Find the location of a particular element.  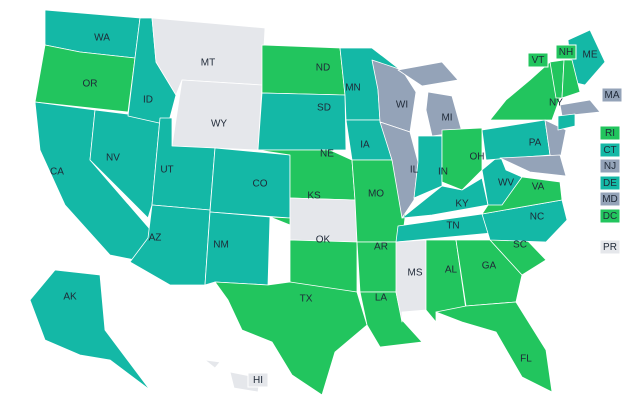

state-ks is located at coordinates (323, 220).